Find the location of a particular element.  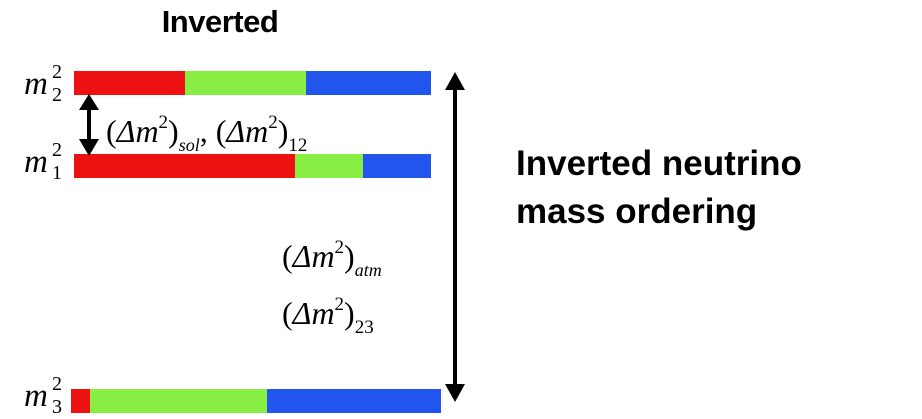

solar-splitting-label: (Δm2)sol, (Δm2)12 is located at coordinates (206, 133).